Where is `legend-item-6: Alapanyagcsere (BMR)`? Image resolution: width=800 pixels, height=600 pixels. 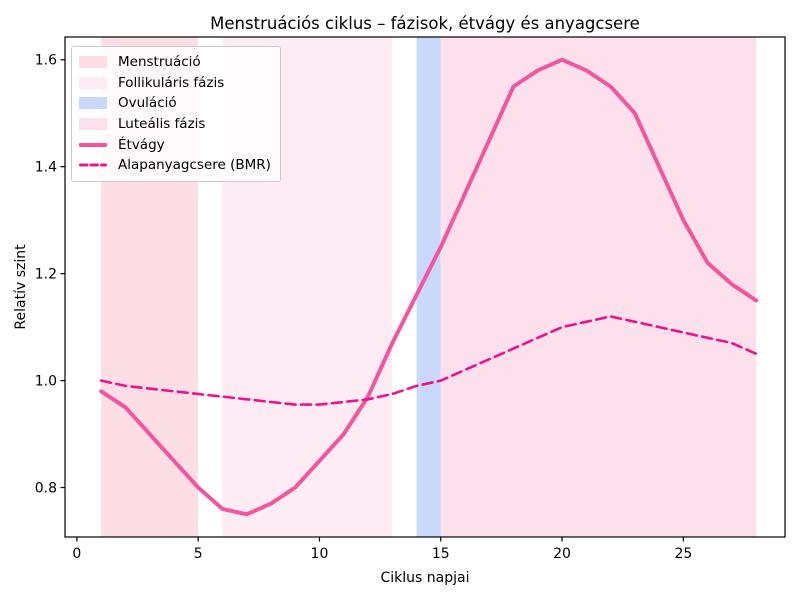
legend-item-6: Alapanyagcsere (BMR) is located at coordinates (175, 165).